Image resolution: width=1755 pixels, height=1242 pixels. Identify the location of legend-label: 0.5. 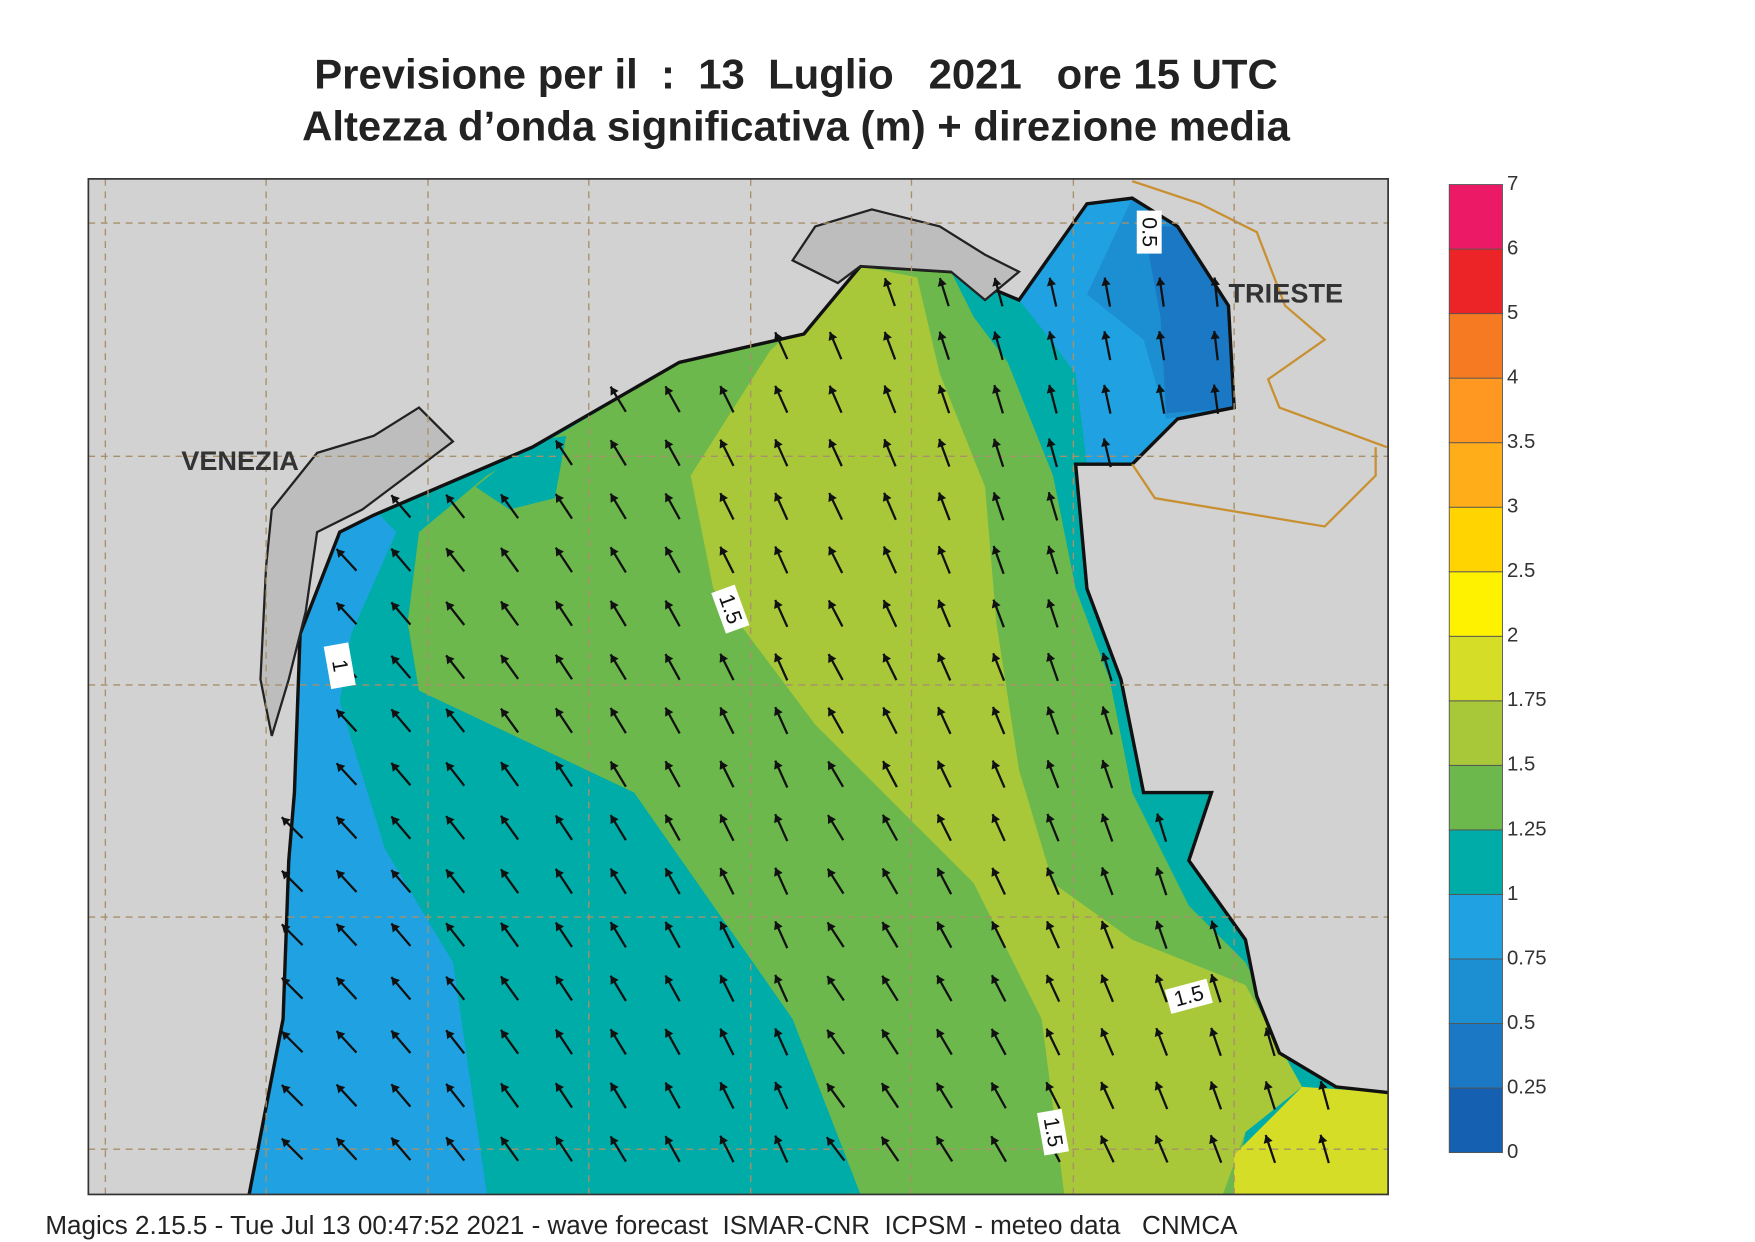
(1521, 1023).